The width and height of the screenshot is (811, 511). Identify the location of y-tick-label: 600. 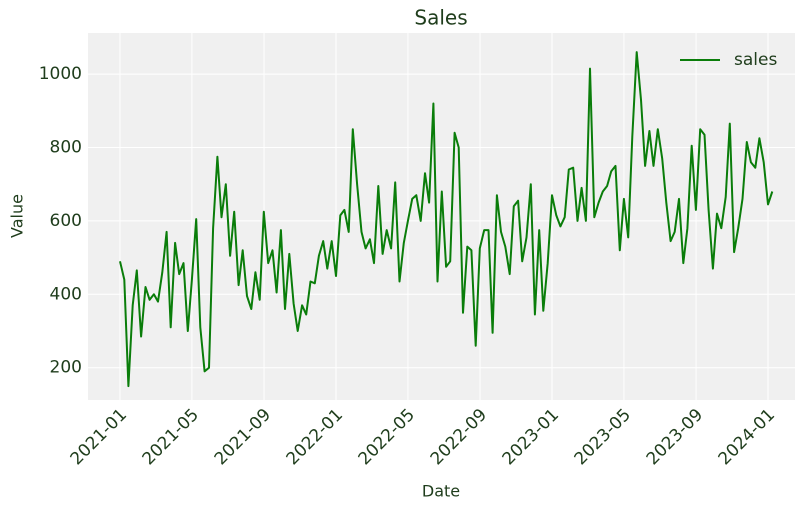
(66, 221).